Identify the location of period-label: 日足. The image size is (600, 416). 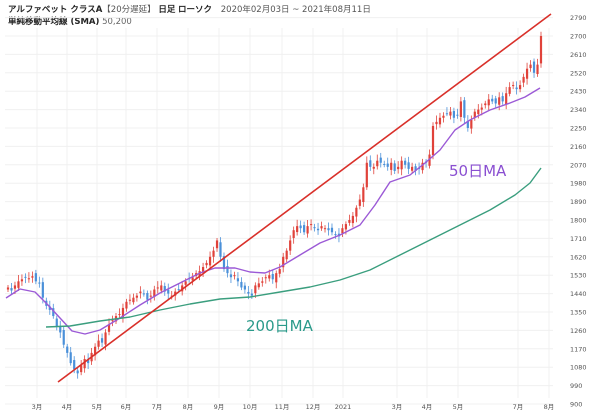
(167, 10).